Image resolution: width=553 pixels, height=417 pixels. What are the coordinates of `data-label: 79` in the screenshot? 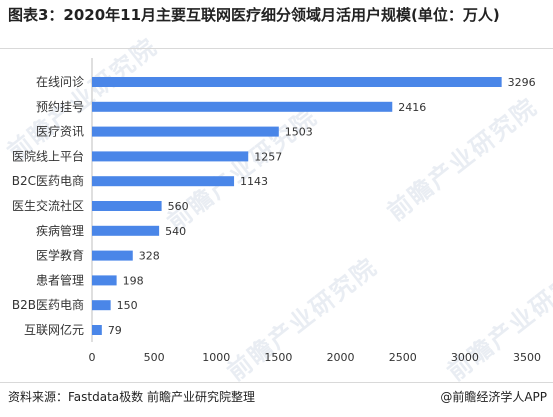 It's located at (115, 330).